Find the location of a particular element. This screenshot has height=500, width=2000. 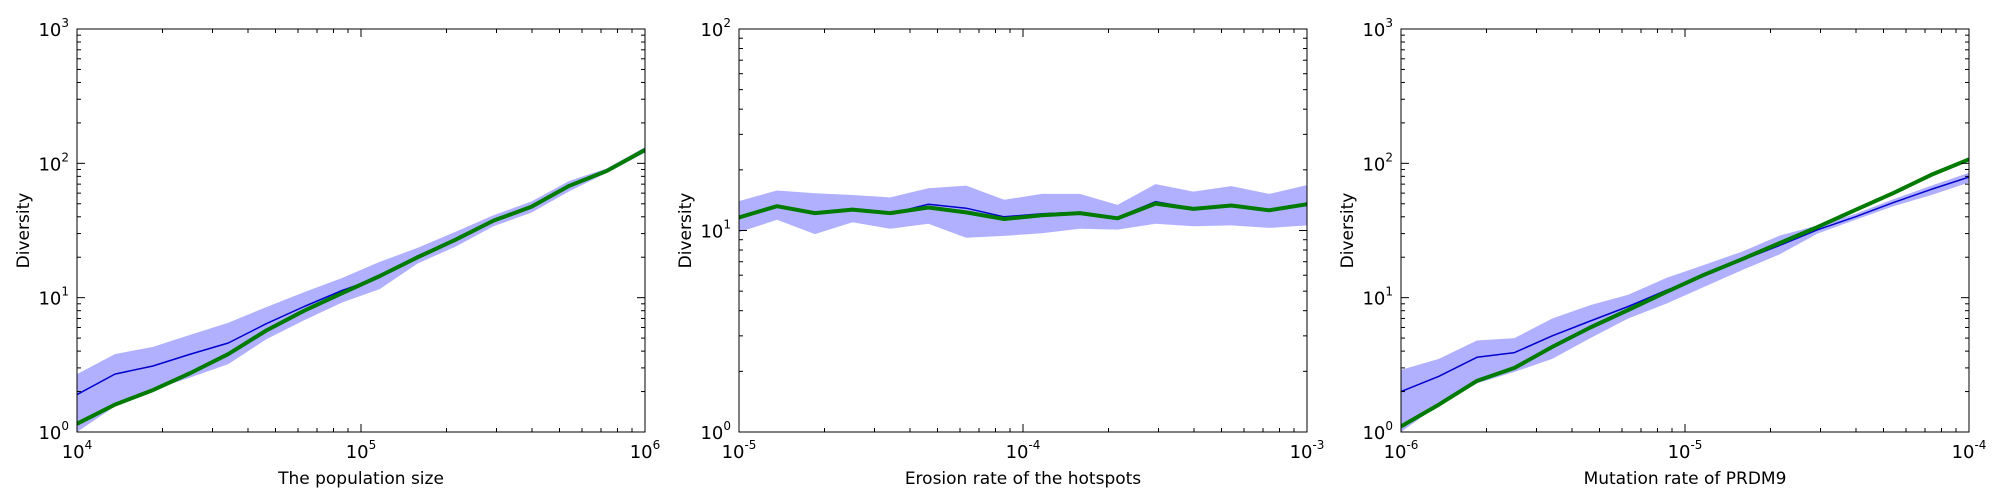

x-tick-label: 10⁻⁶ is located at coordinates (1401, 450).